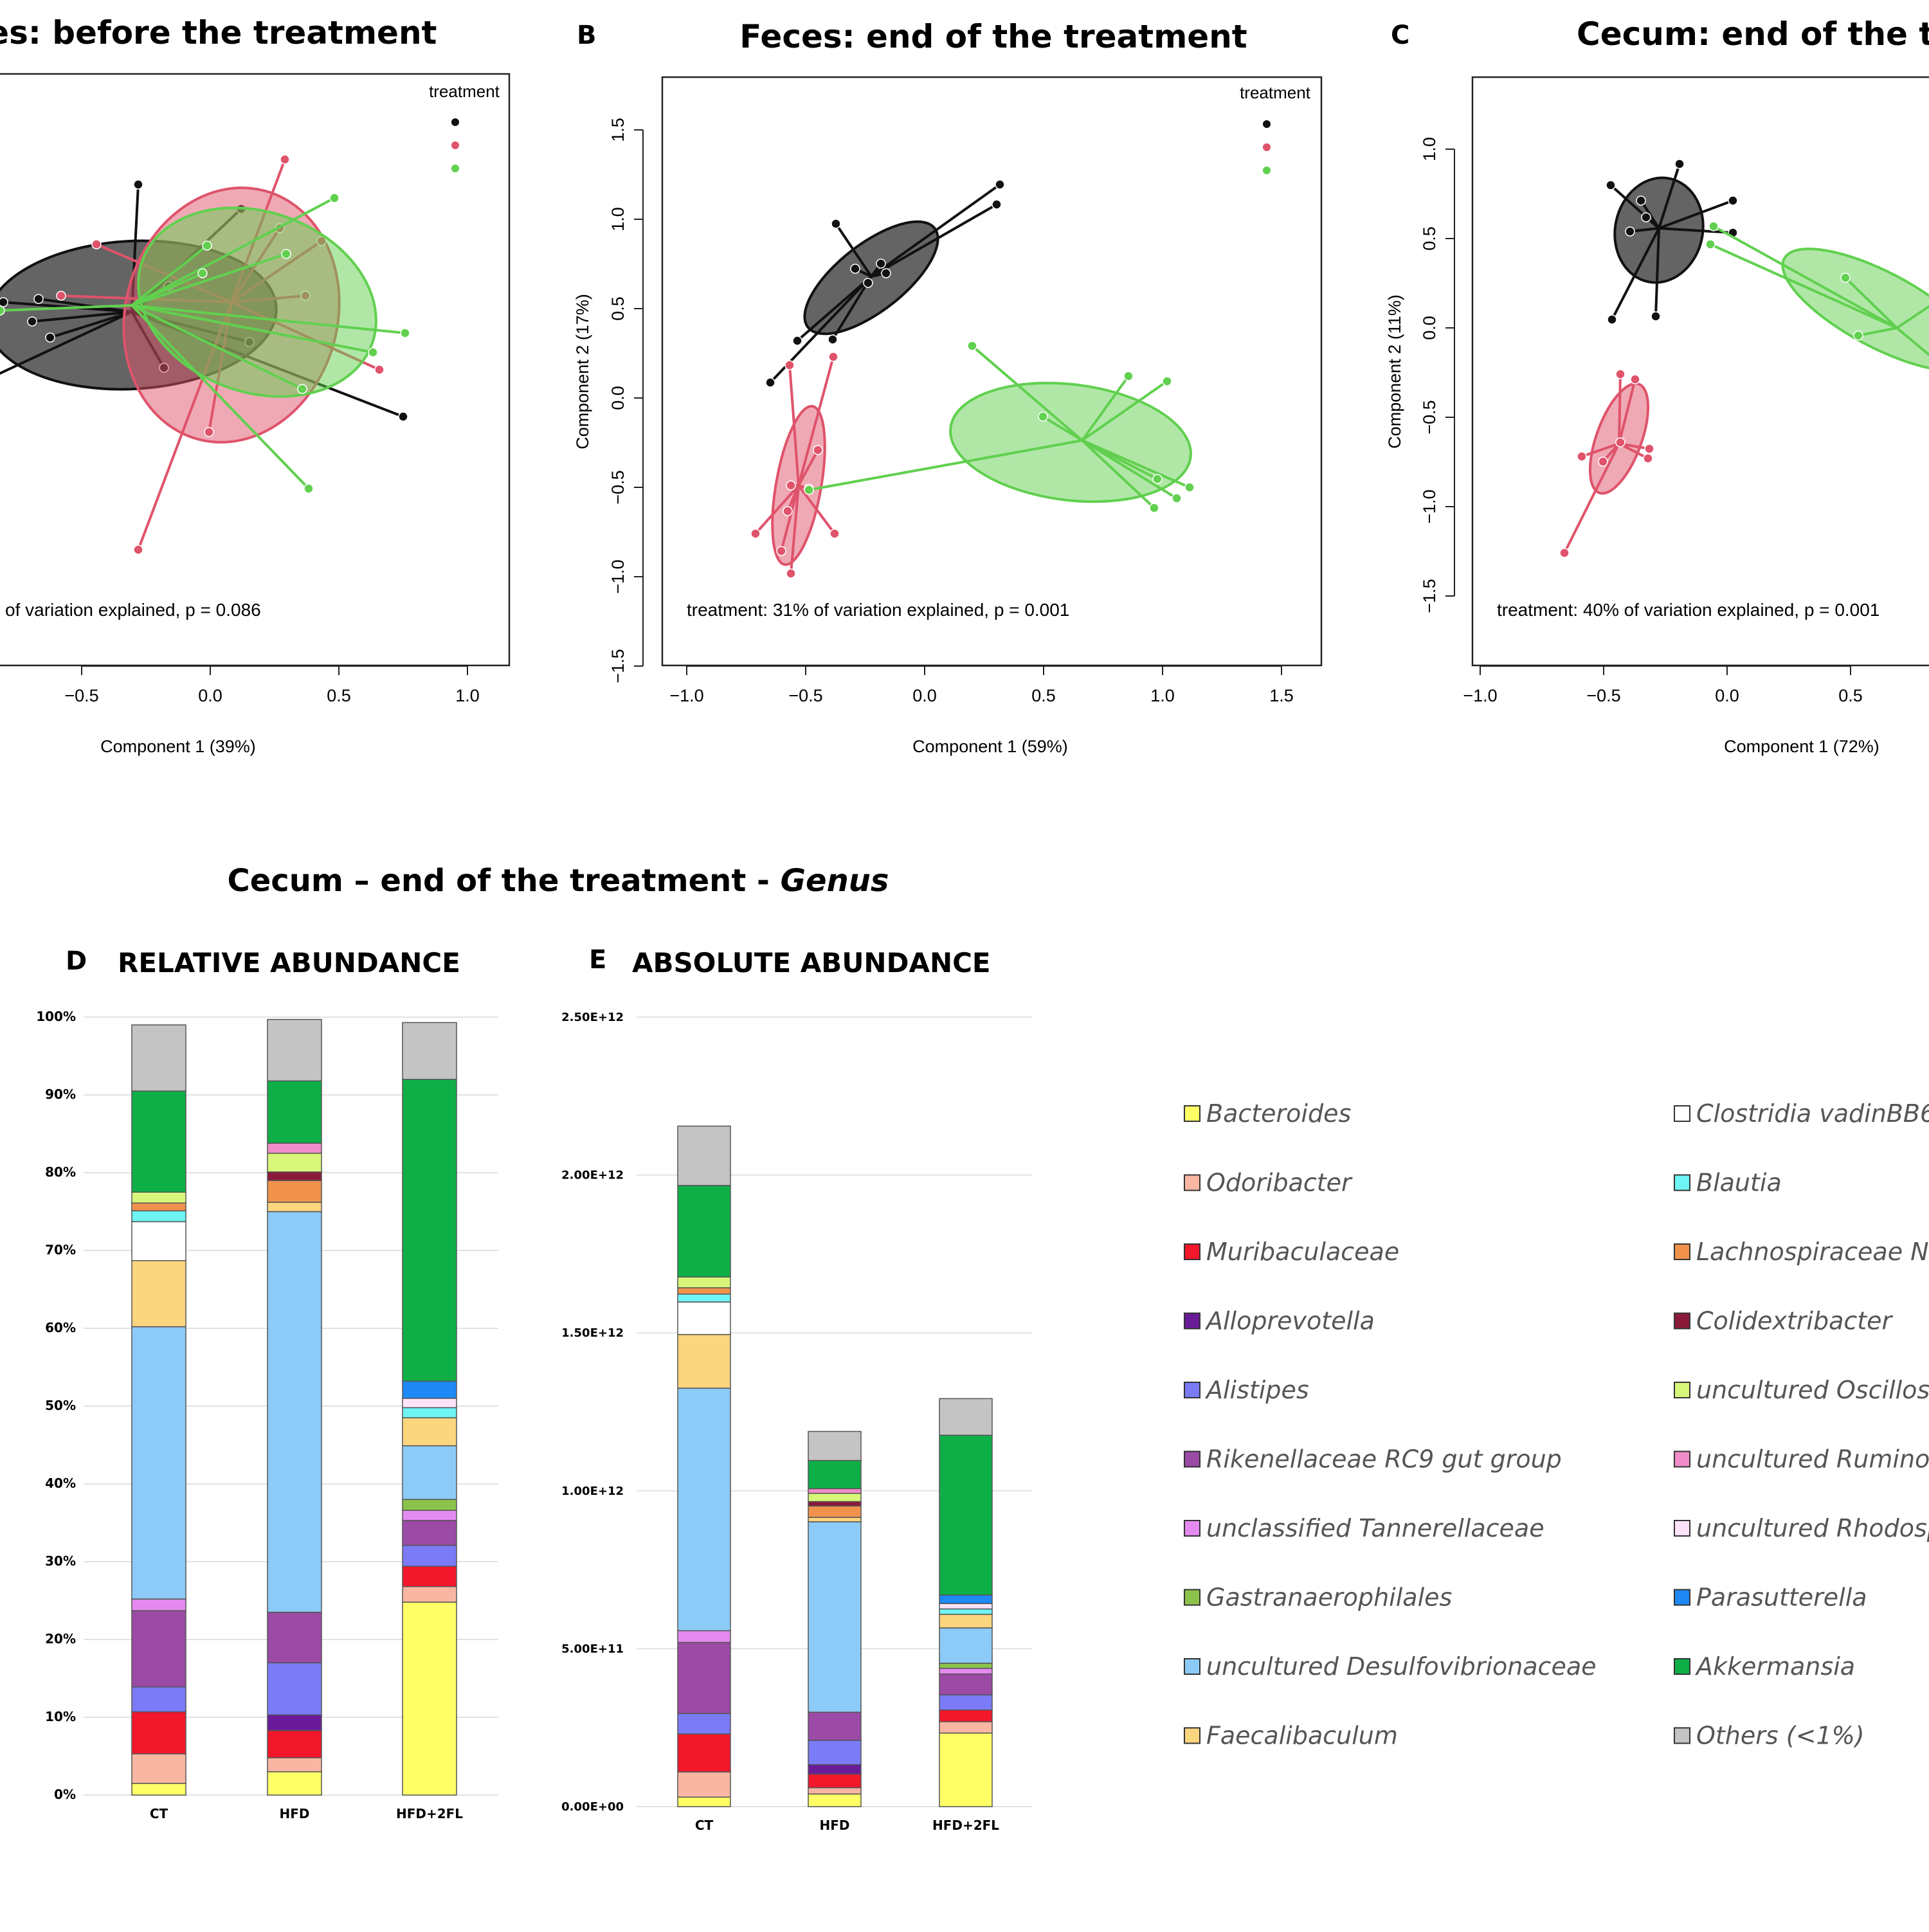 This screenshot has width=1929, height=1932. Describe the element at coordinates (158, 1216) in the screenshot. I see `bar-segment-blautia` at that location.